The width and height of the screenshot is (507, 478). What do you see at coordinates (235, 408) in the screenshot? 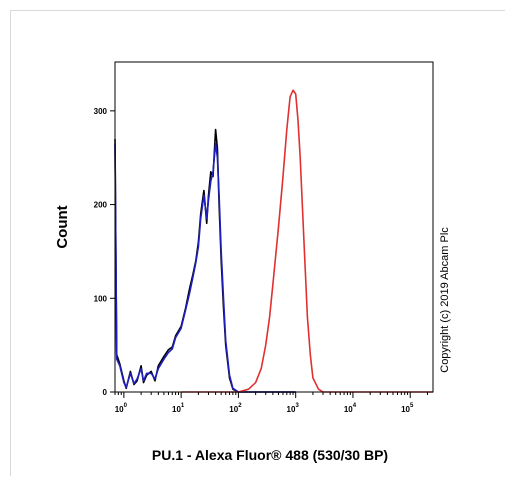
I see `x-tick-label: 10²` at bounding box center [235, 408].